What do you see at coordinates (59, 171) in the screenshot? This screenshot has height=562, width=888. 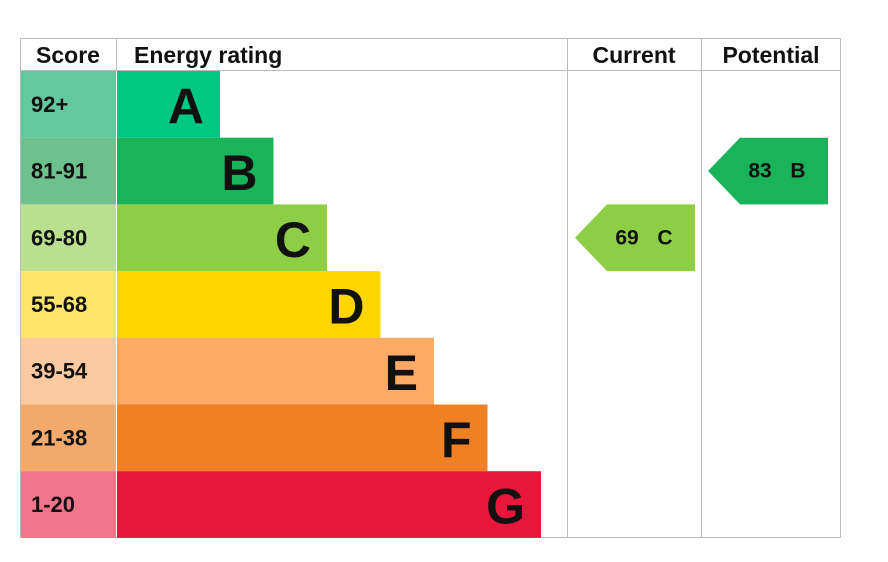 I see `score-range: 81-91` at bounding box center [59, 171].